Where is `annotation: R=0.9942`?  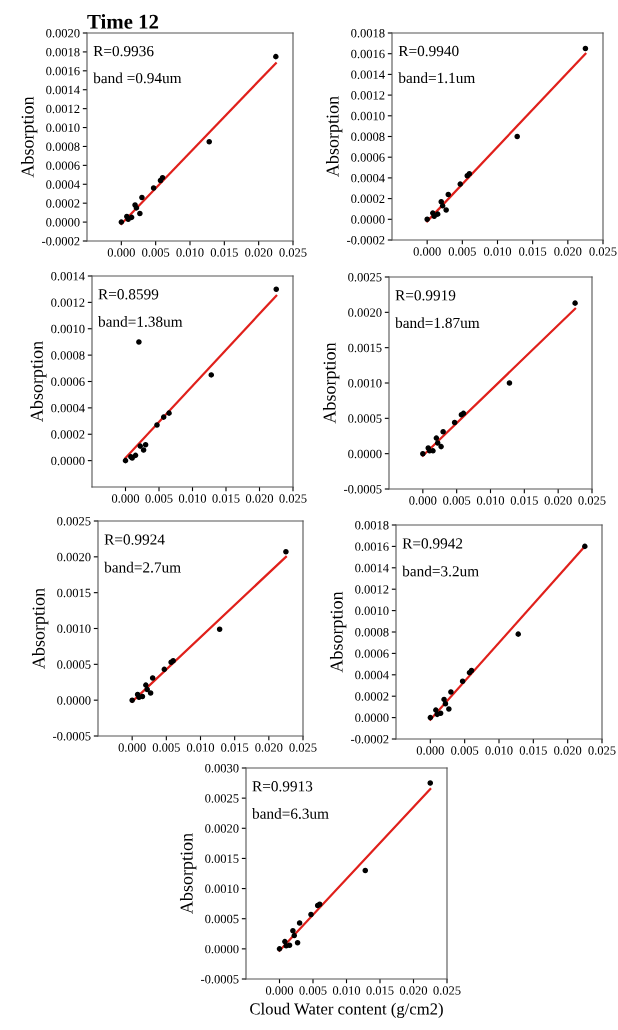
annotation: R=0.9942 is located at coordinates (432, 543).